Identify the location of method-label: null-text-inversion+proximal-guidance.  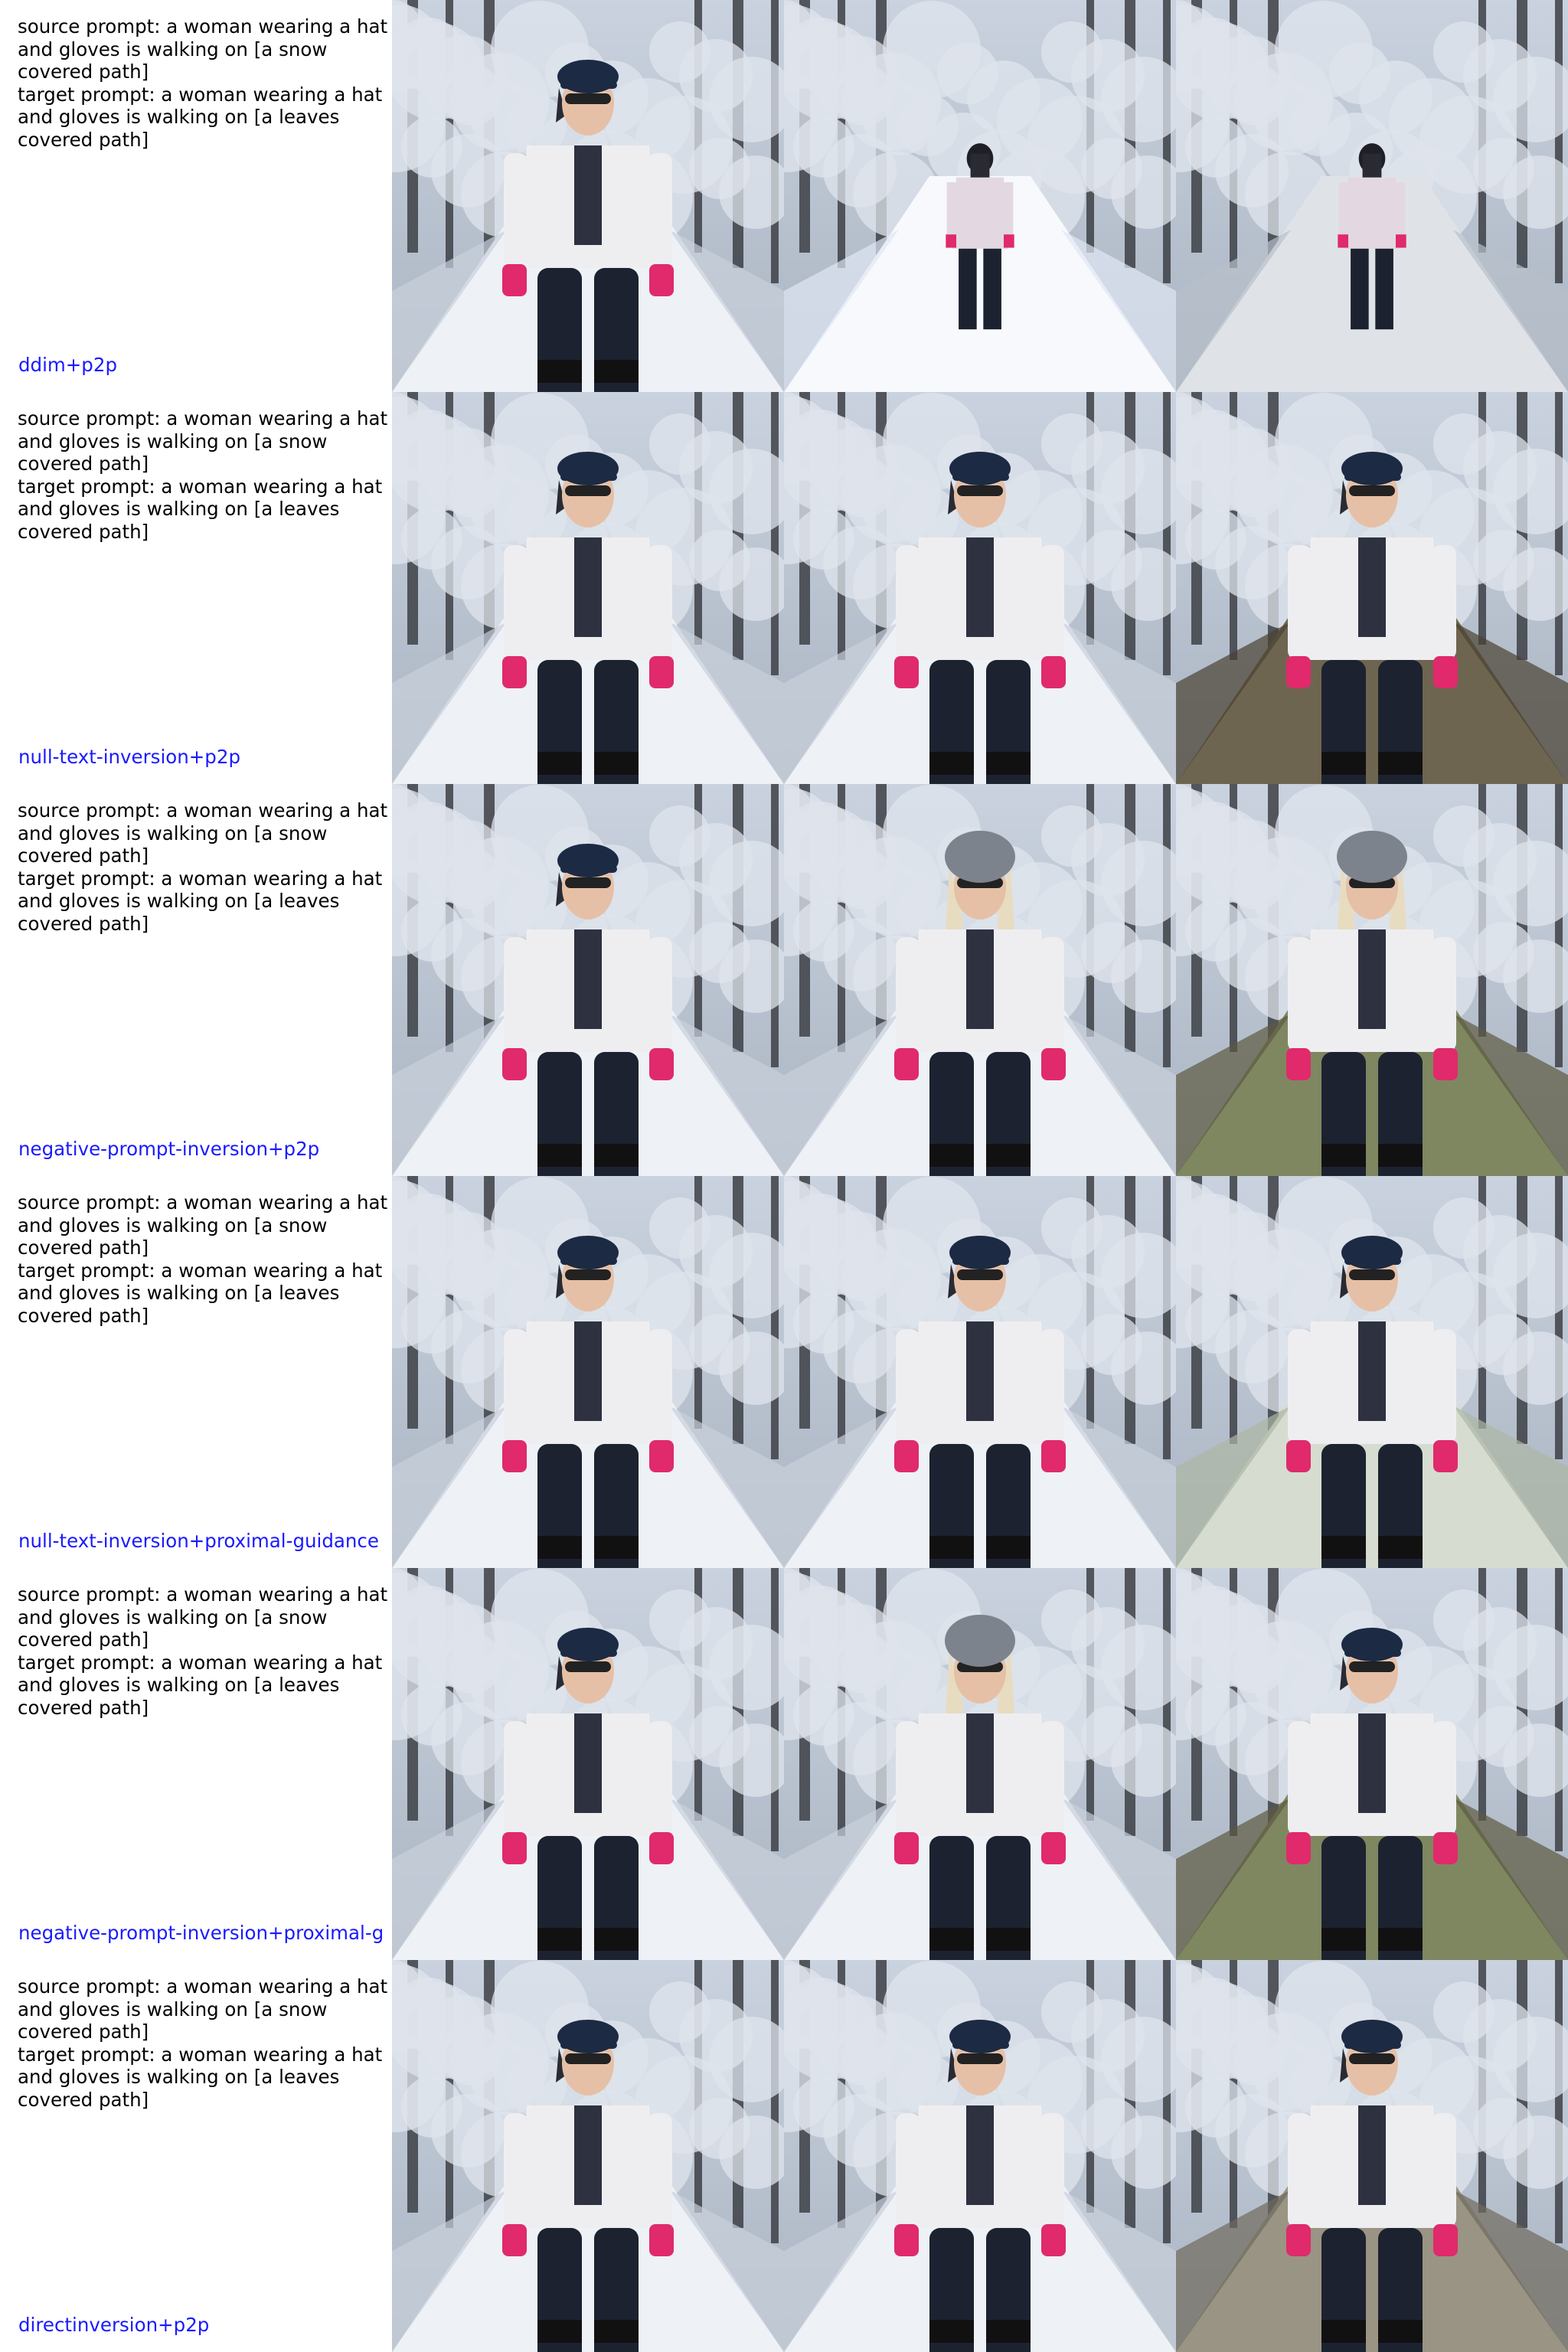
(198, 1541).